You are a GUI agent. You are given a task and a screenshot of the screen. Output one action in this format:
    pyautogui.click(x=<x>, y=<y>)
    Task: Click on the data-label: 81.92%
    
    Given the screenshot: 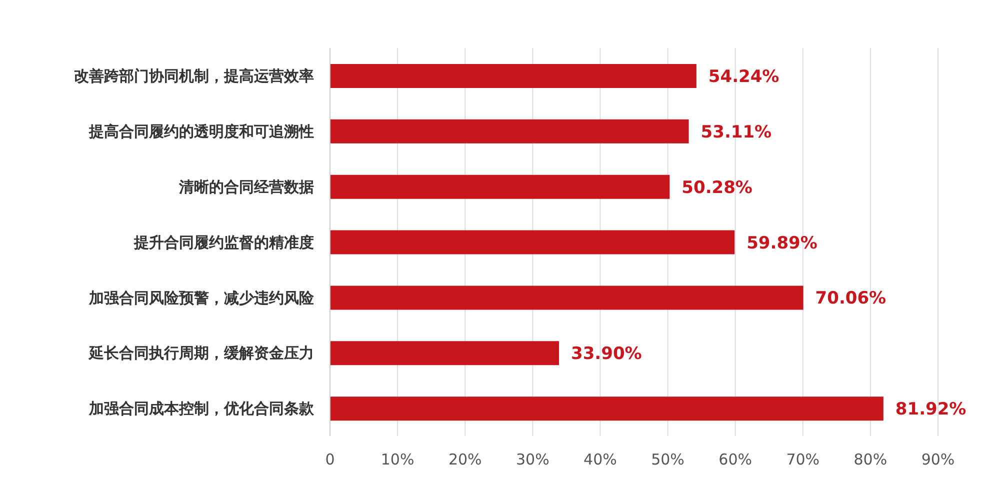 What is the action you would take?
    pyautogui.click(x=930, y=410)
    